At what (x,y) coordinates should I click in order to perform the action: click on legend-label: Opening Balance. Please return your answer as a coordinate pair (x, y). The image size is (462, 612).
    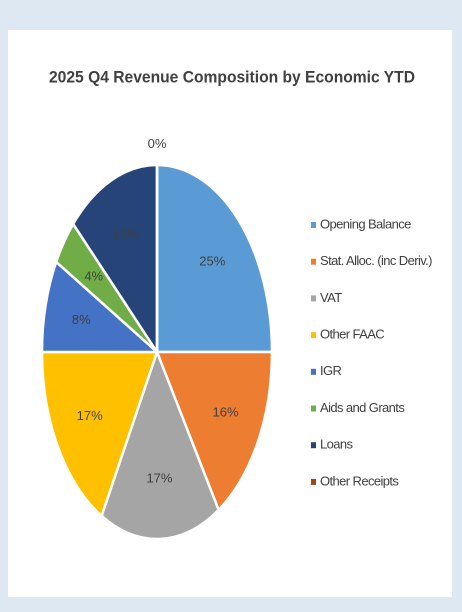
    Looking at the image, I should click on (365, 223).